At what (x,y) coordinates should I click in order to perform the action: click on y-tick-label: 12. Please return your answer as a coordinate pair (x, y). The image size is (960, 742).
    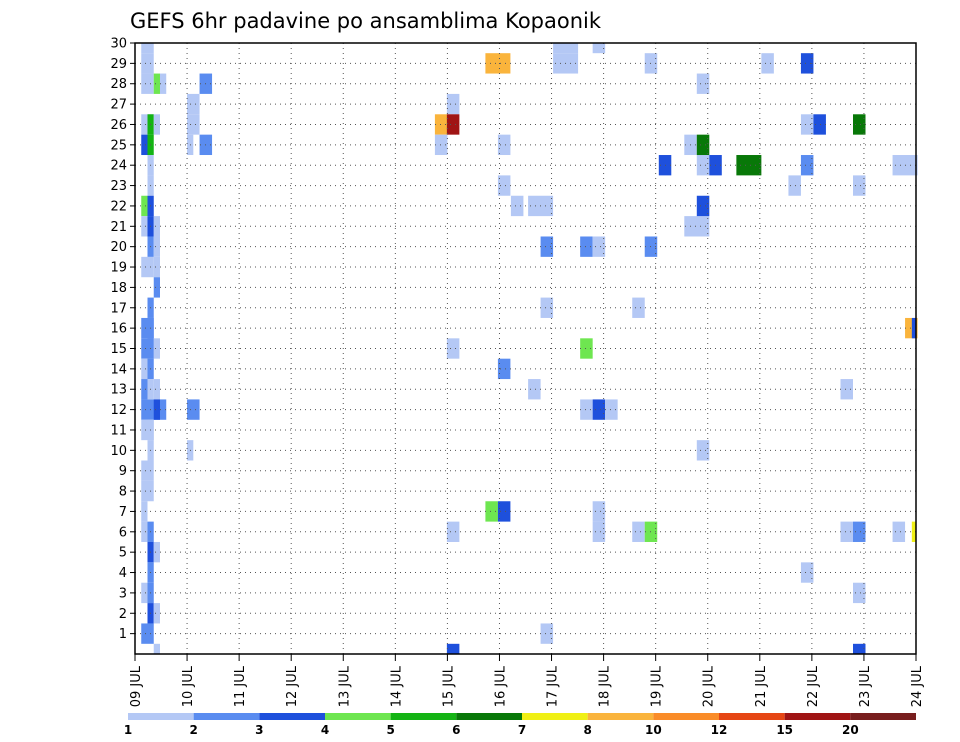
    Looking at the image, I should click on (118, 410).